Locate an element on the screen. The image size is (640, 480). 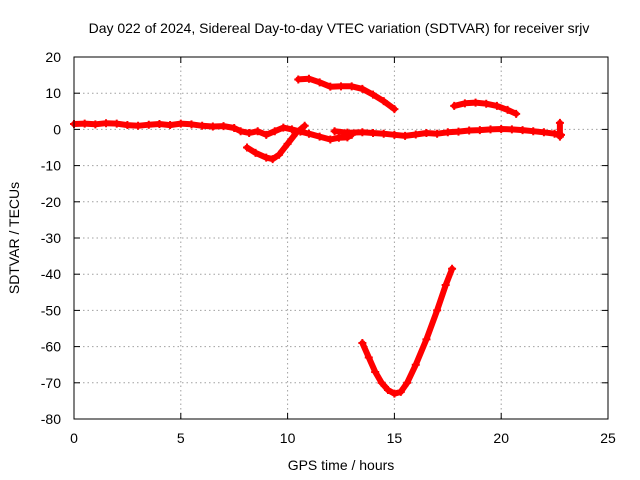
y-tick-label: -70 is located at coordinates (51, 383).